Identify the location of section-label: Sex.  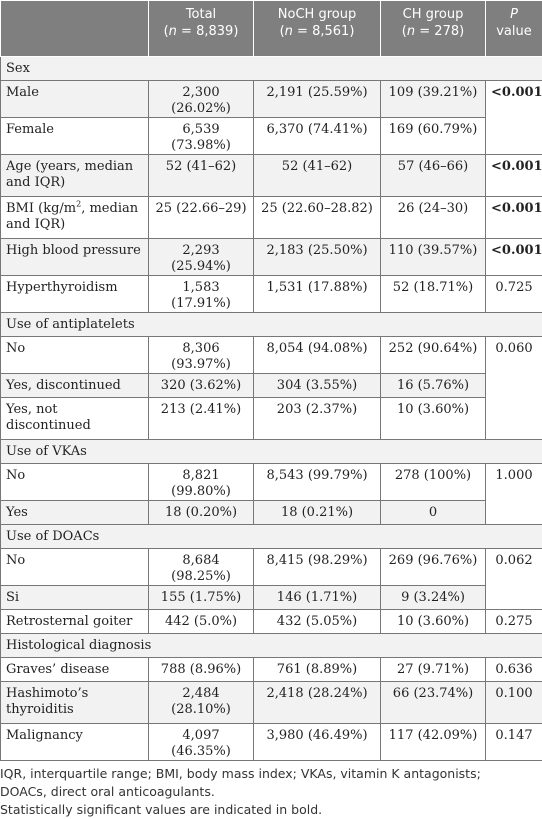
(271, 69).